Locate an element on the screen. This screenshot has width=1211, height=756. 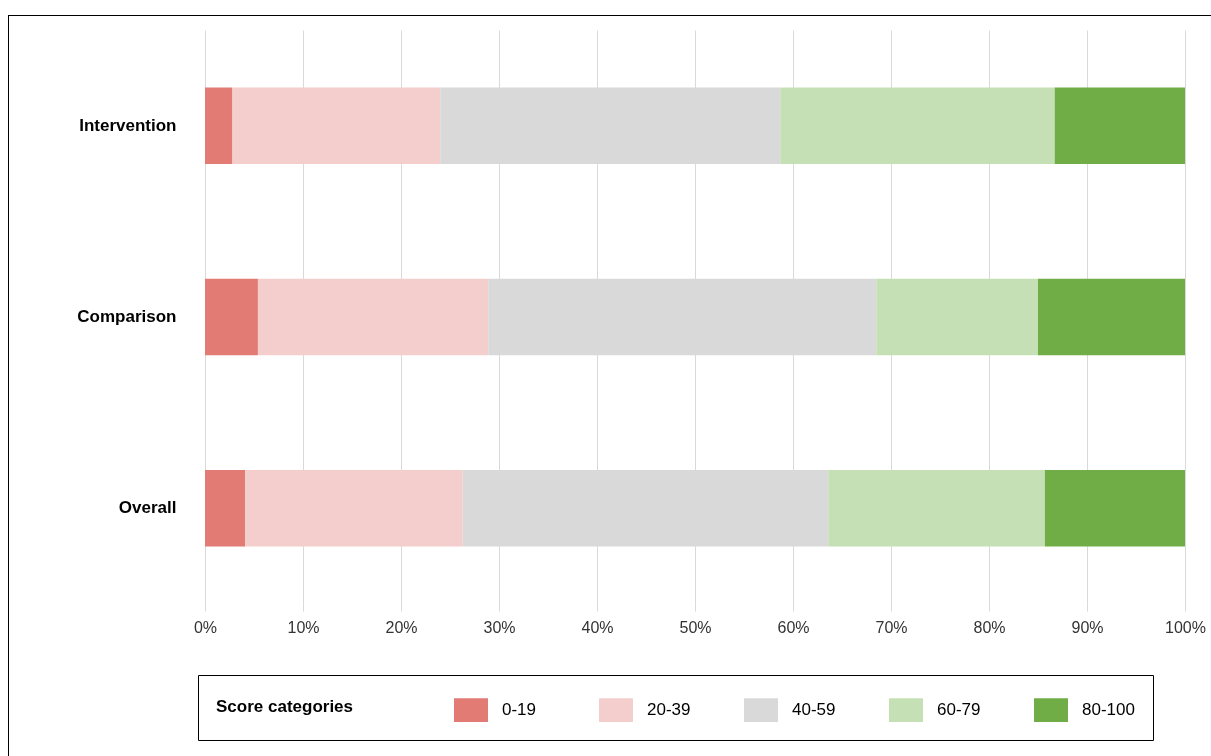
y-tick-label: Overall is located at coordinates (147, 508).